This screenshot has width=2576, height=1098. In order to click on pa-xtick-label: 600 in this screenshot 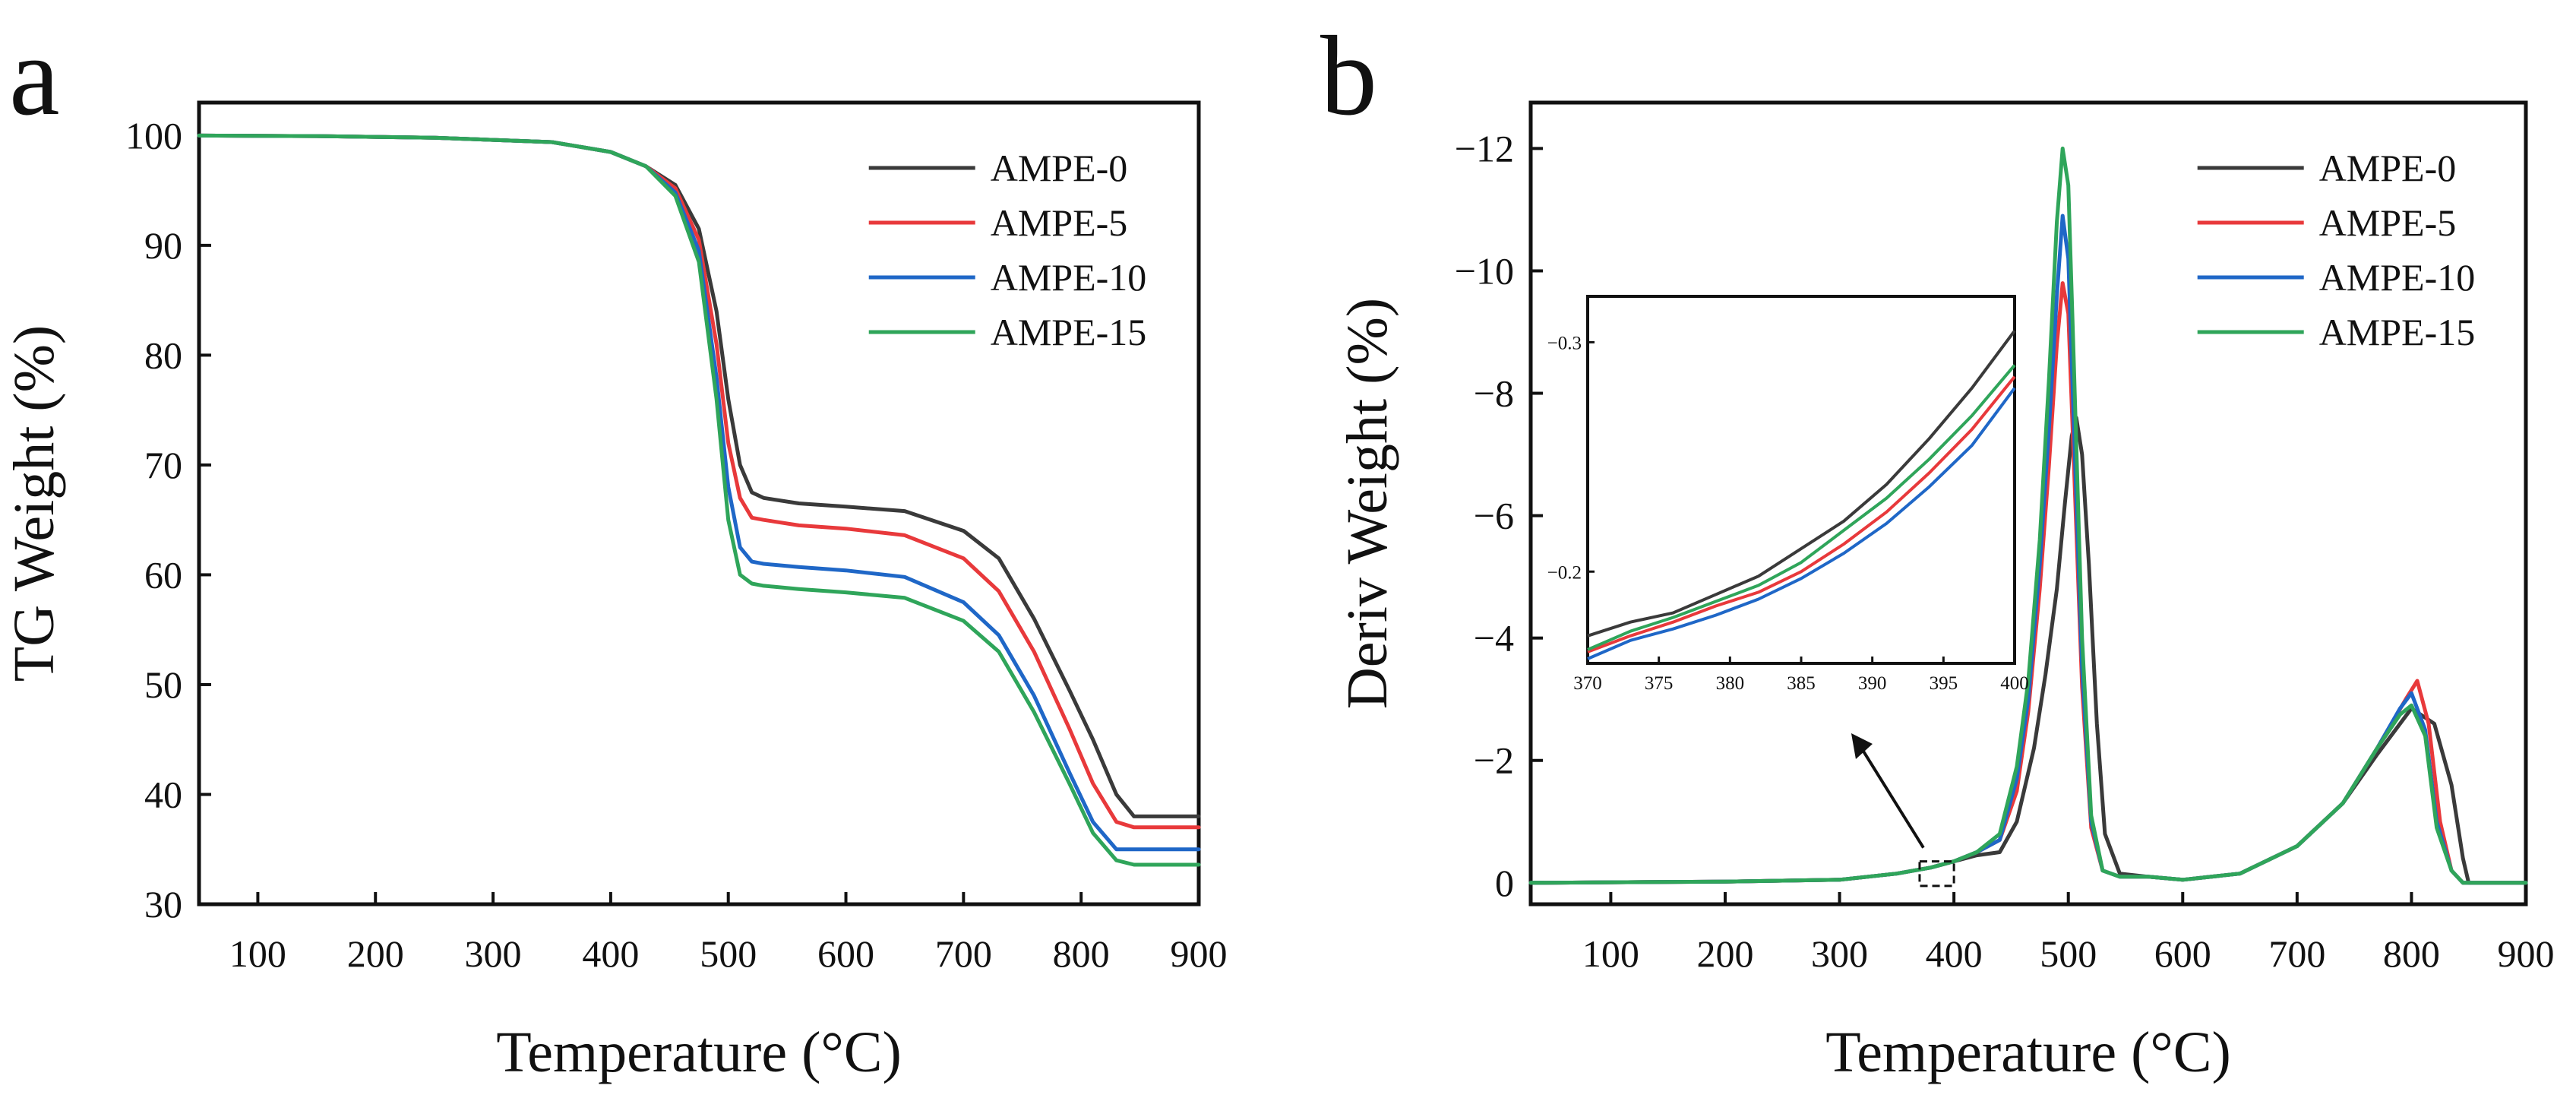, I will do `click(845, 953)`.